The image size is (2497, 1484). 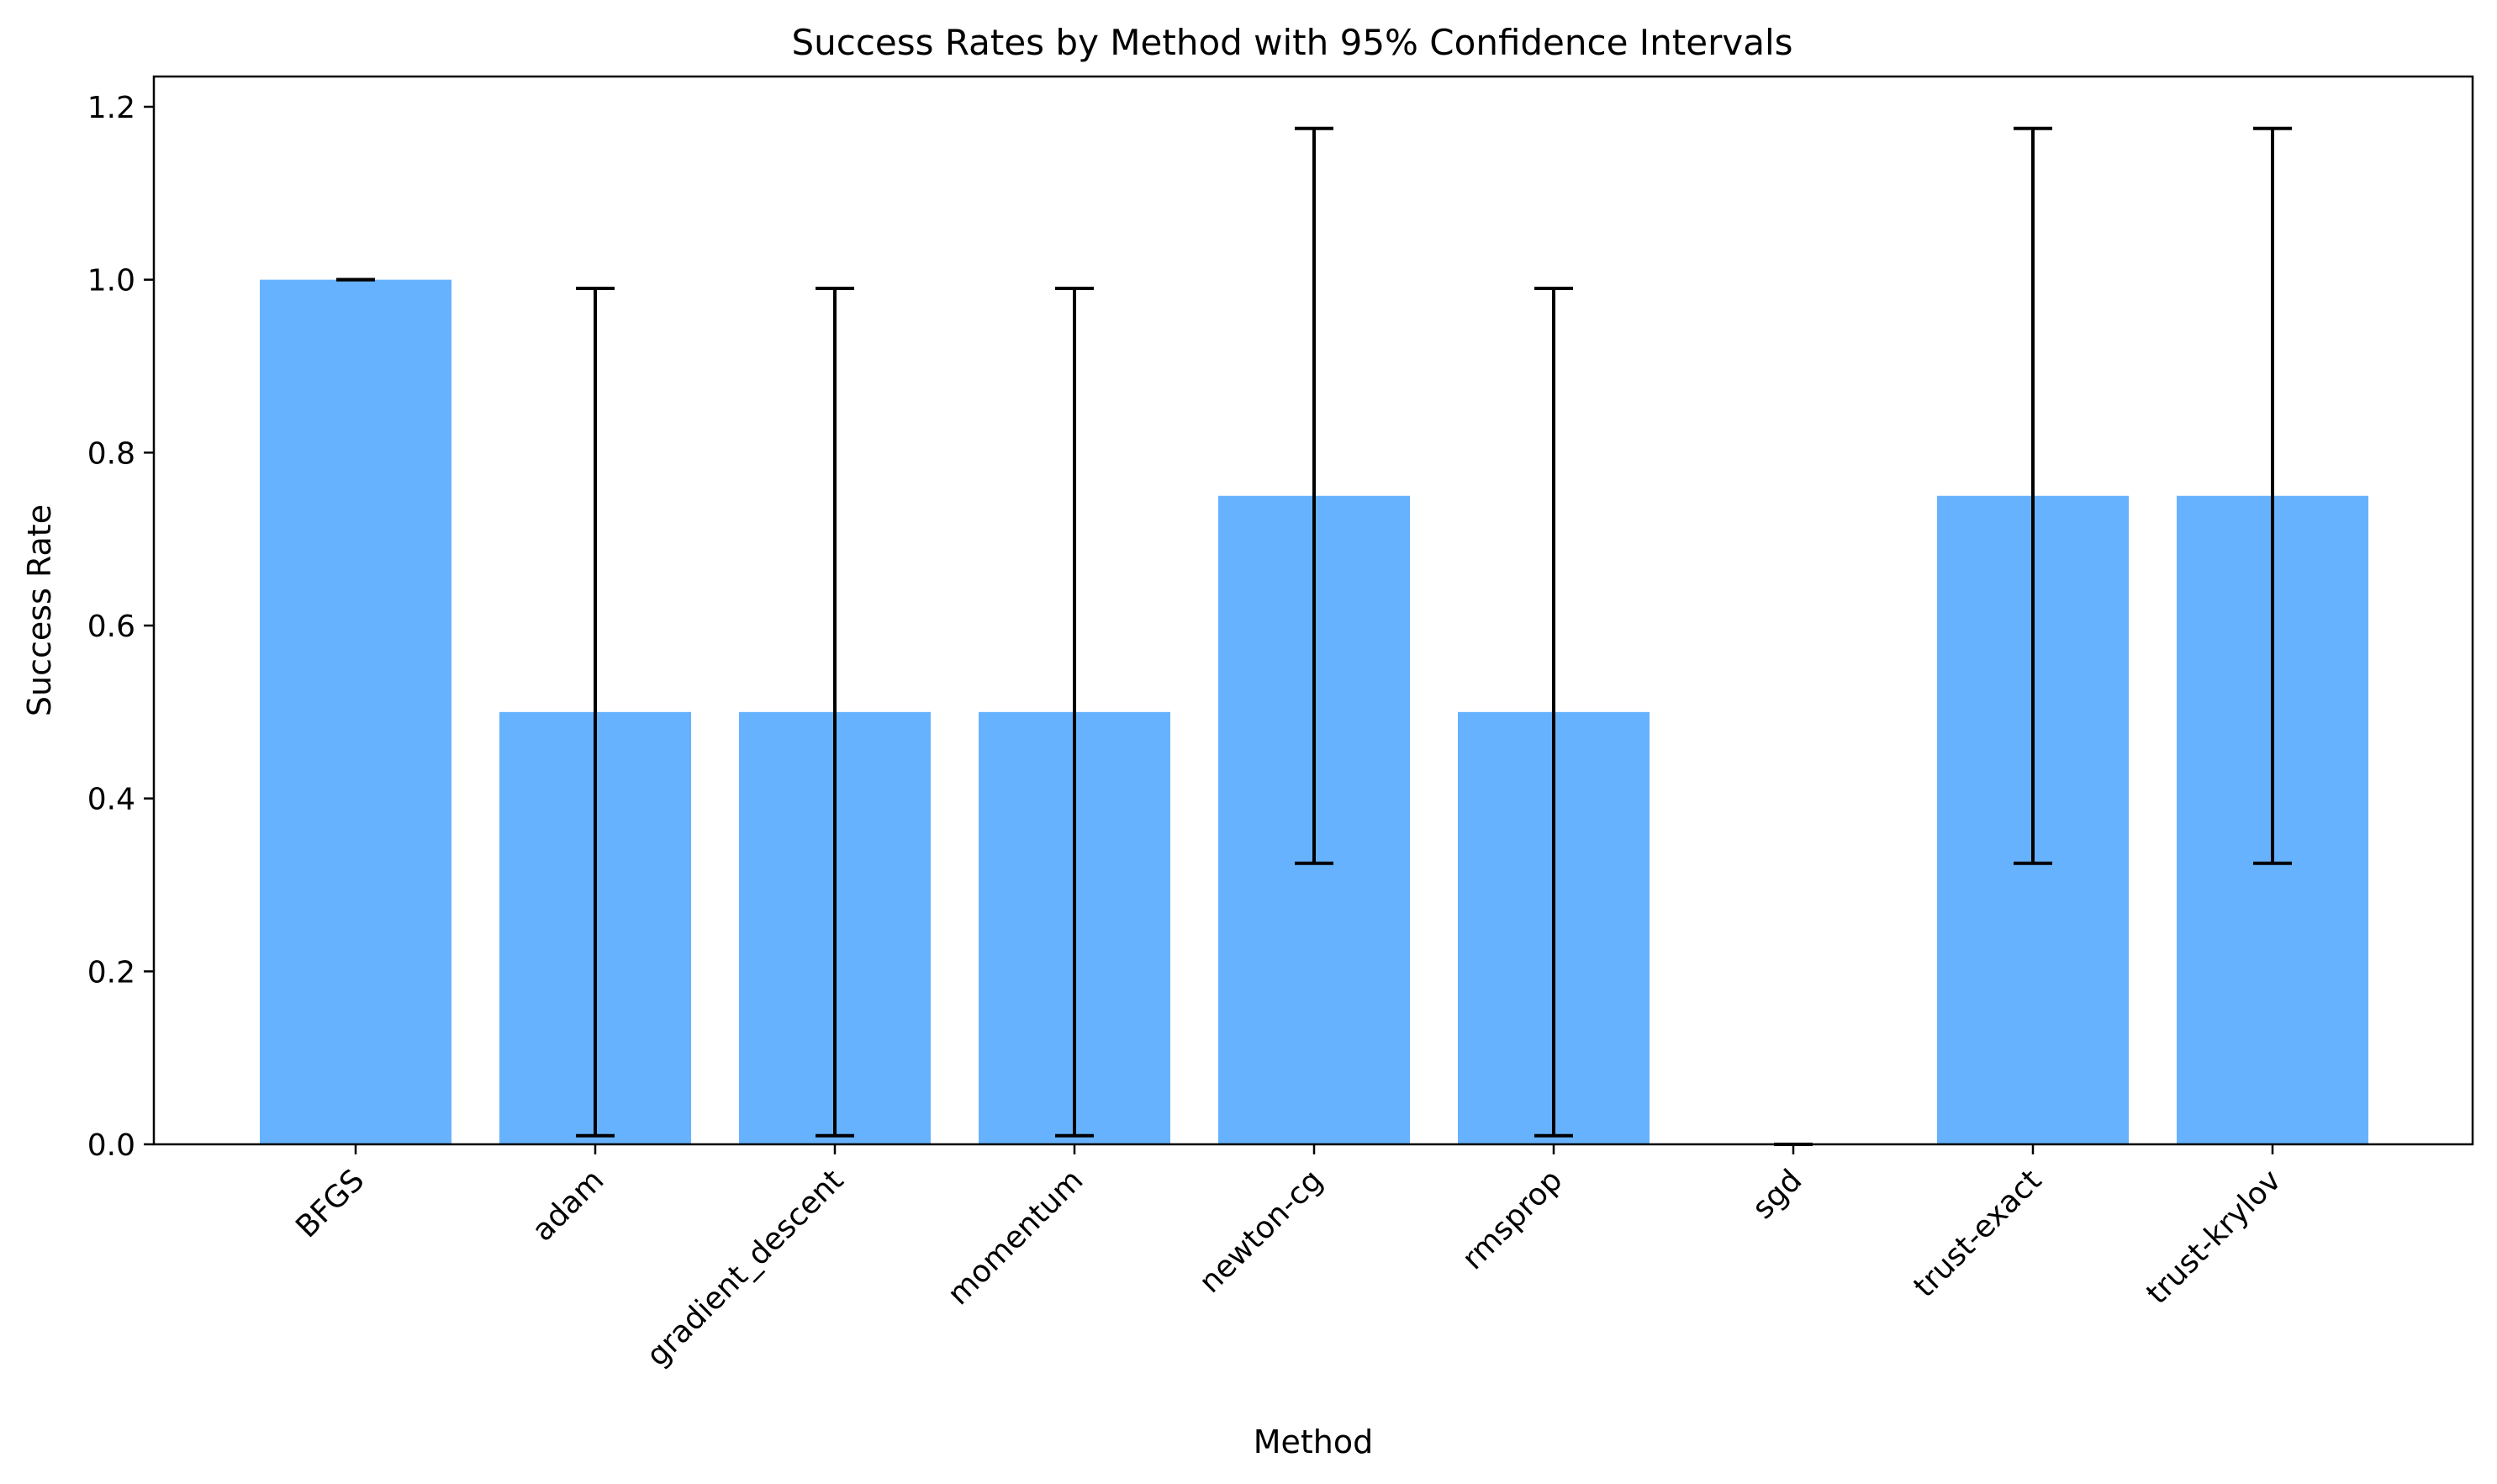 I want to click on x-axis-label: Method, so click(x=1314, y=1441).